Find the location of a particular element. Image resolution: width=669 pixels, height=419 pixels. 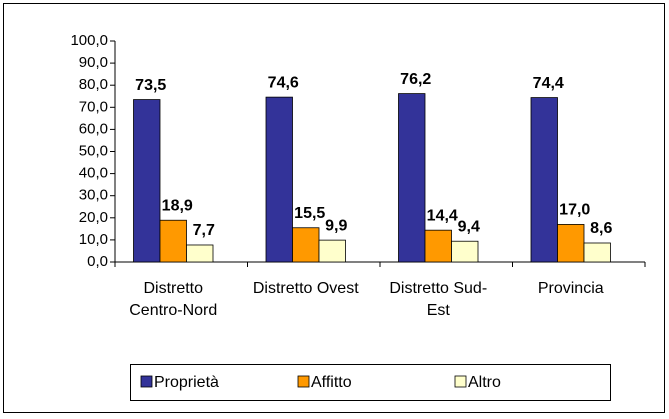

legend-label: Affitto is located at coordinates (331, 382).